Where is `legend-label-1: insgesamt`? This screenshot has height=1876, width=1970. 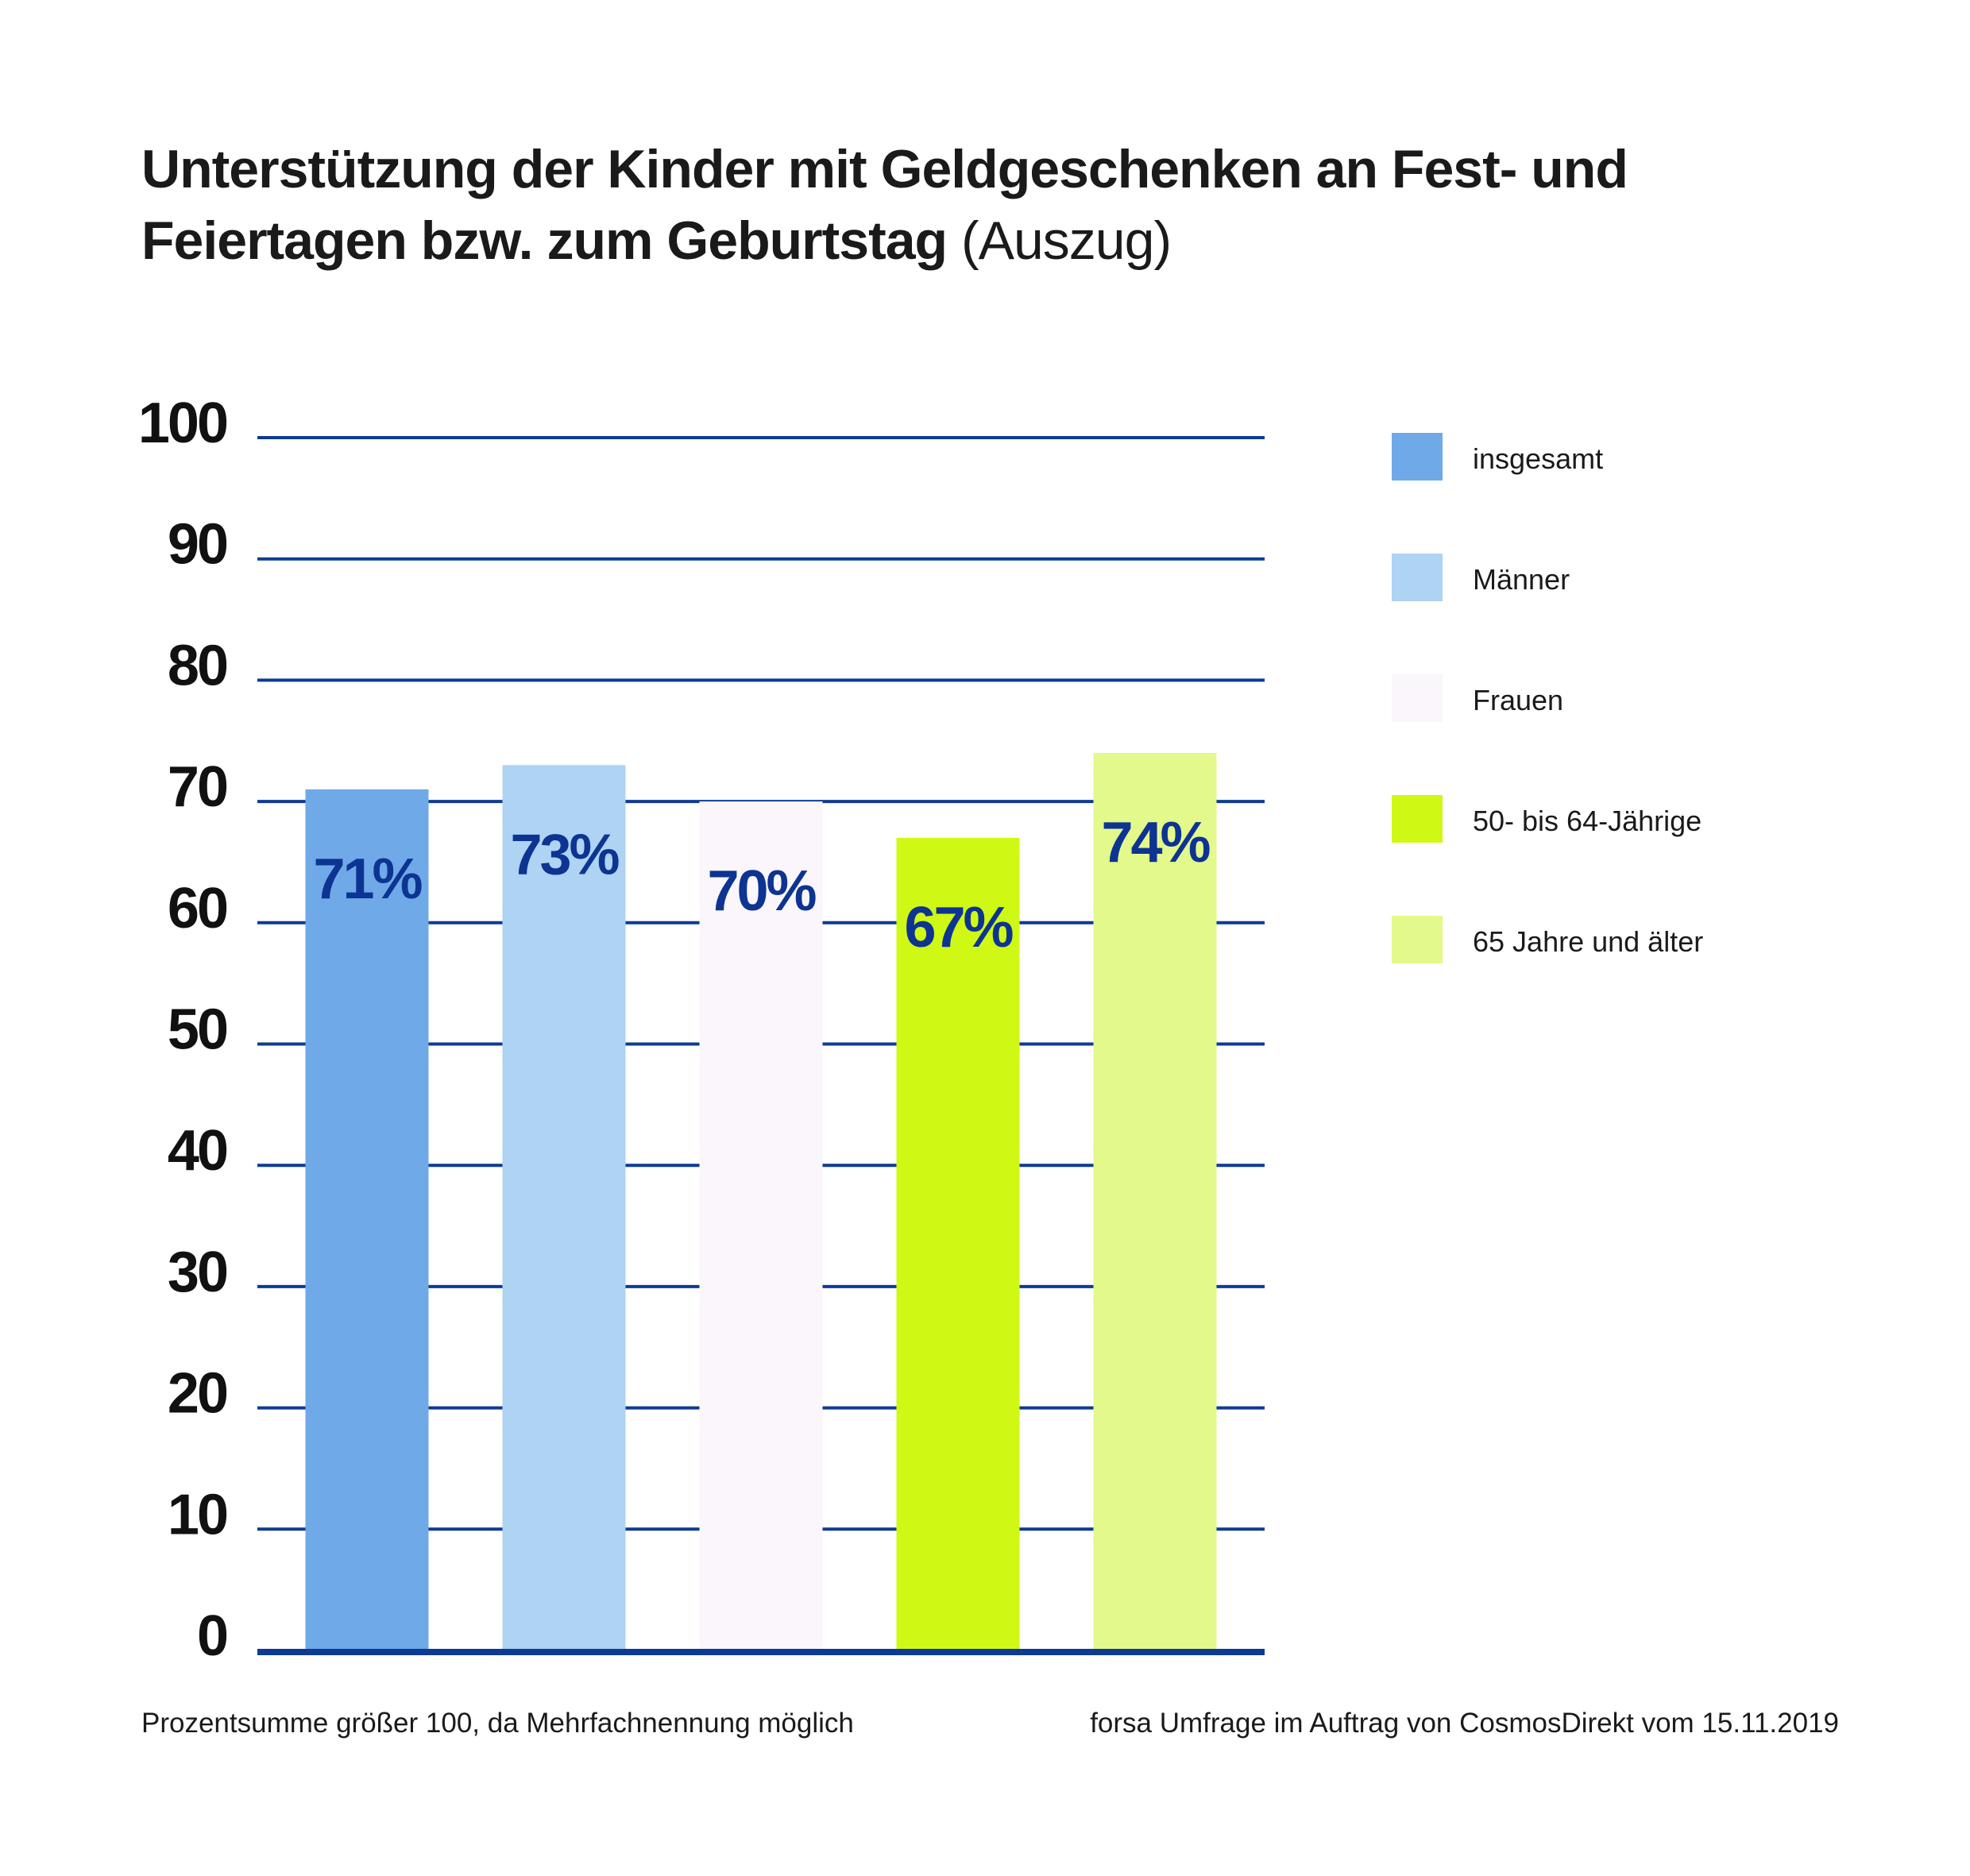
legend-label-1: insgesamt is located at coordinates (1538, 459).